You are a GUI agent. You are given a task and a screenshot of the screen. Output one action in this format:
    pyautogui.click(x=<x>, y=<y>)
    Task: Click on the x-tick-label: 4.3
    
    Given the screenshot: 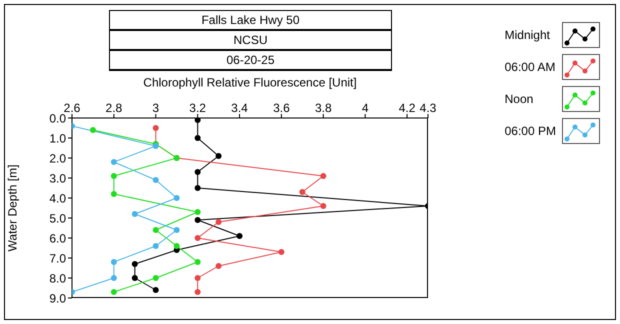 What is the action you would take?
    pyautogui.click(x=428, y=108)
    